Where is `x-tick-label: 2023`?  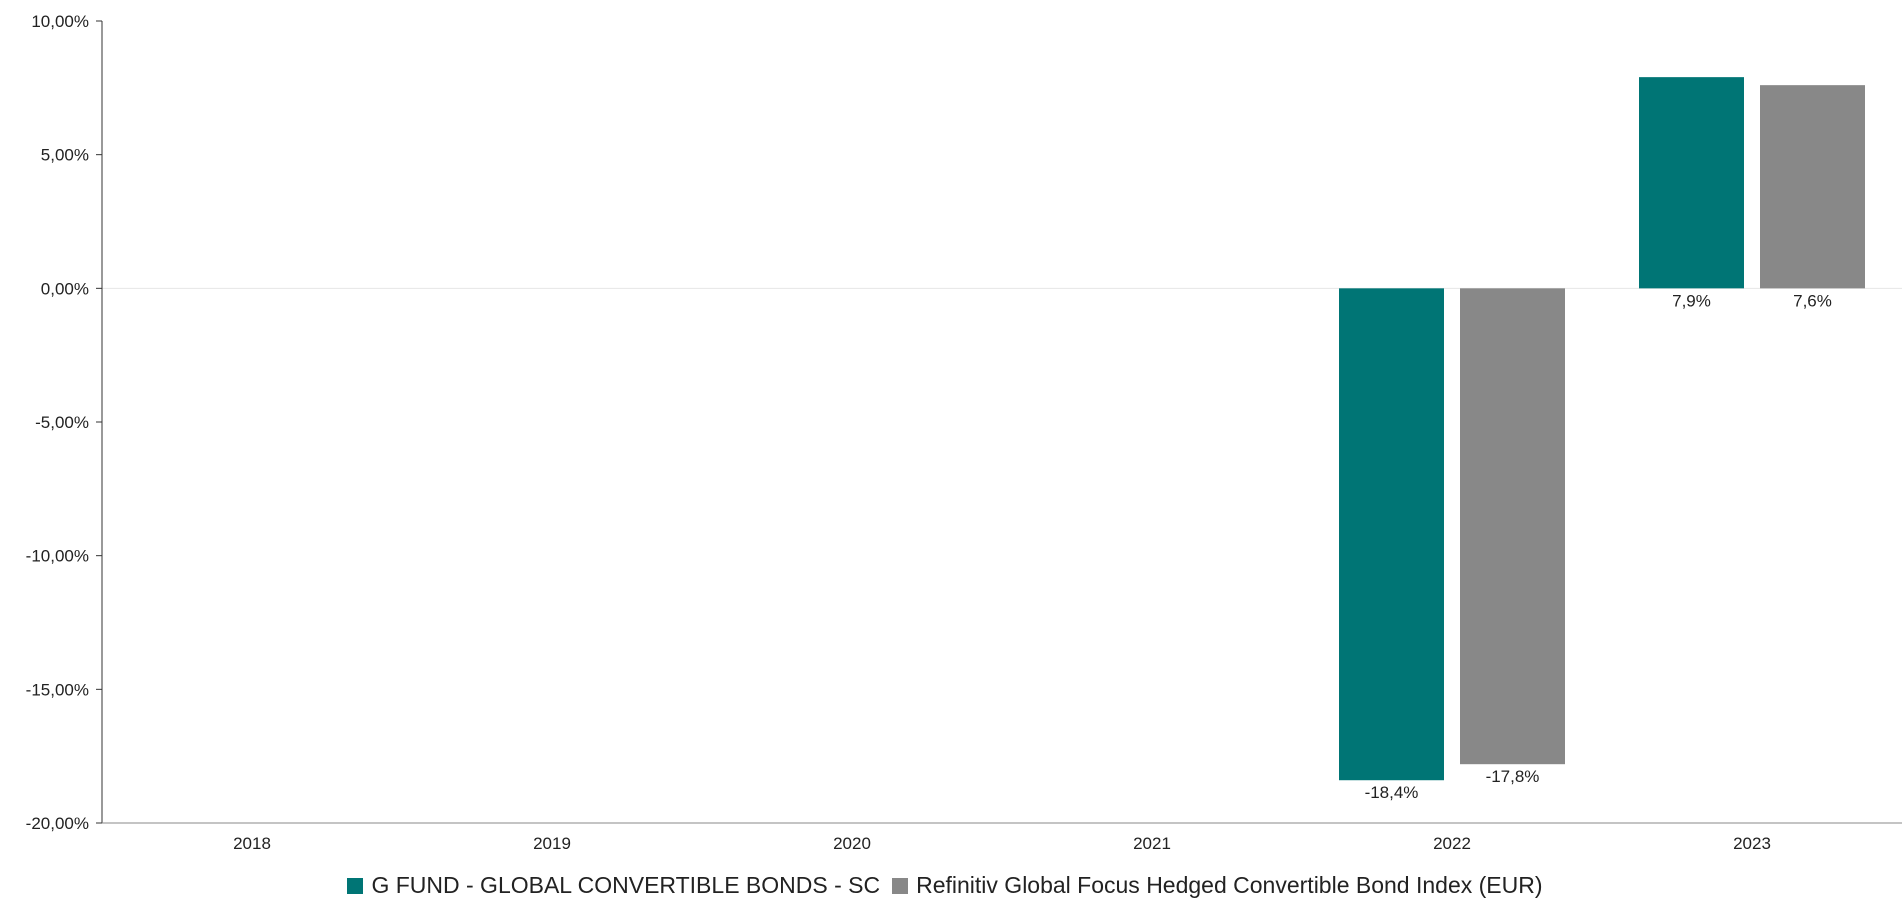
x-tick-label: 2023 is located at coordinates (1752, 843).